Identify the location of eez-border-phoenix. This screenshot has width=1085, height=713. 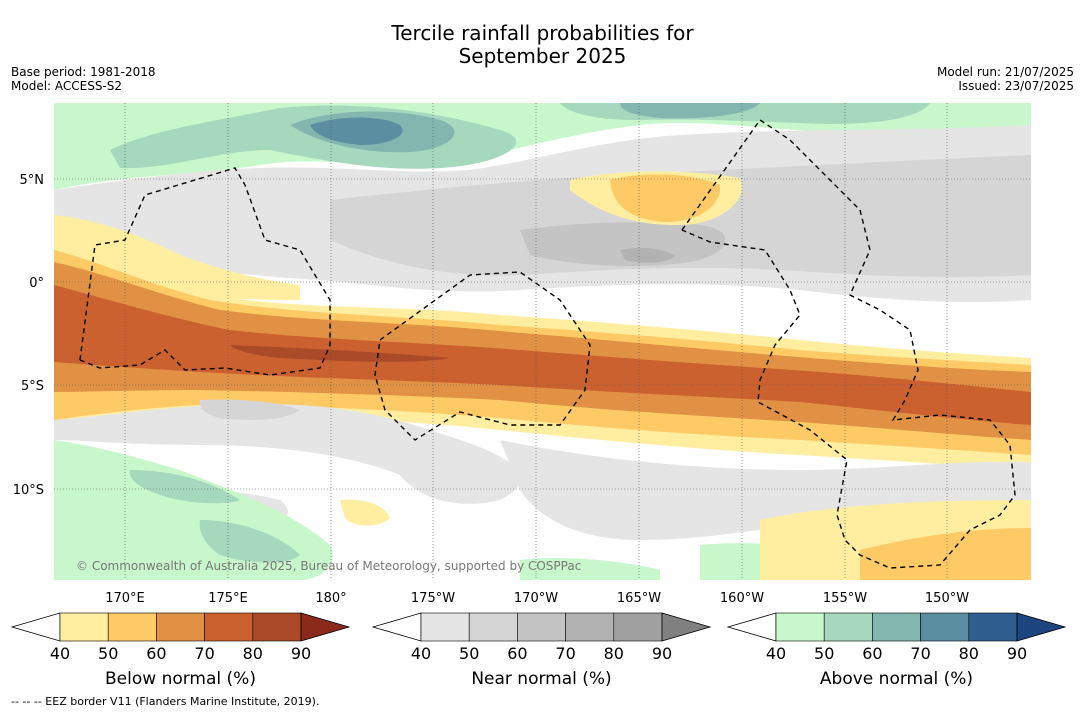
(482, 356).